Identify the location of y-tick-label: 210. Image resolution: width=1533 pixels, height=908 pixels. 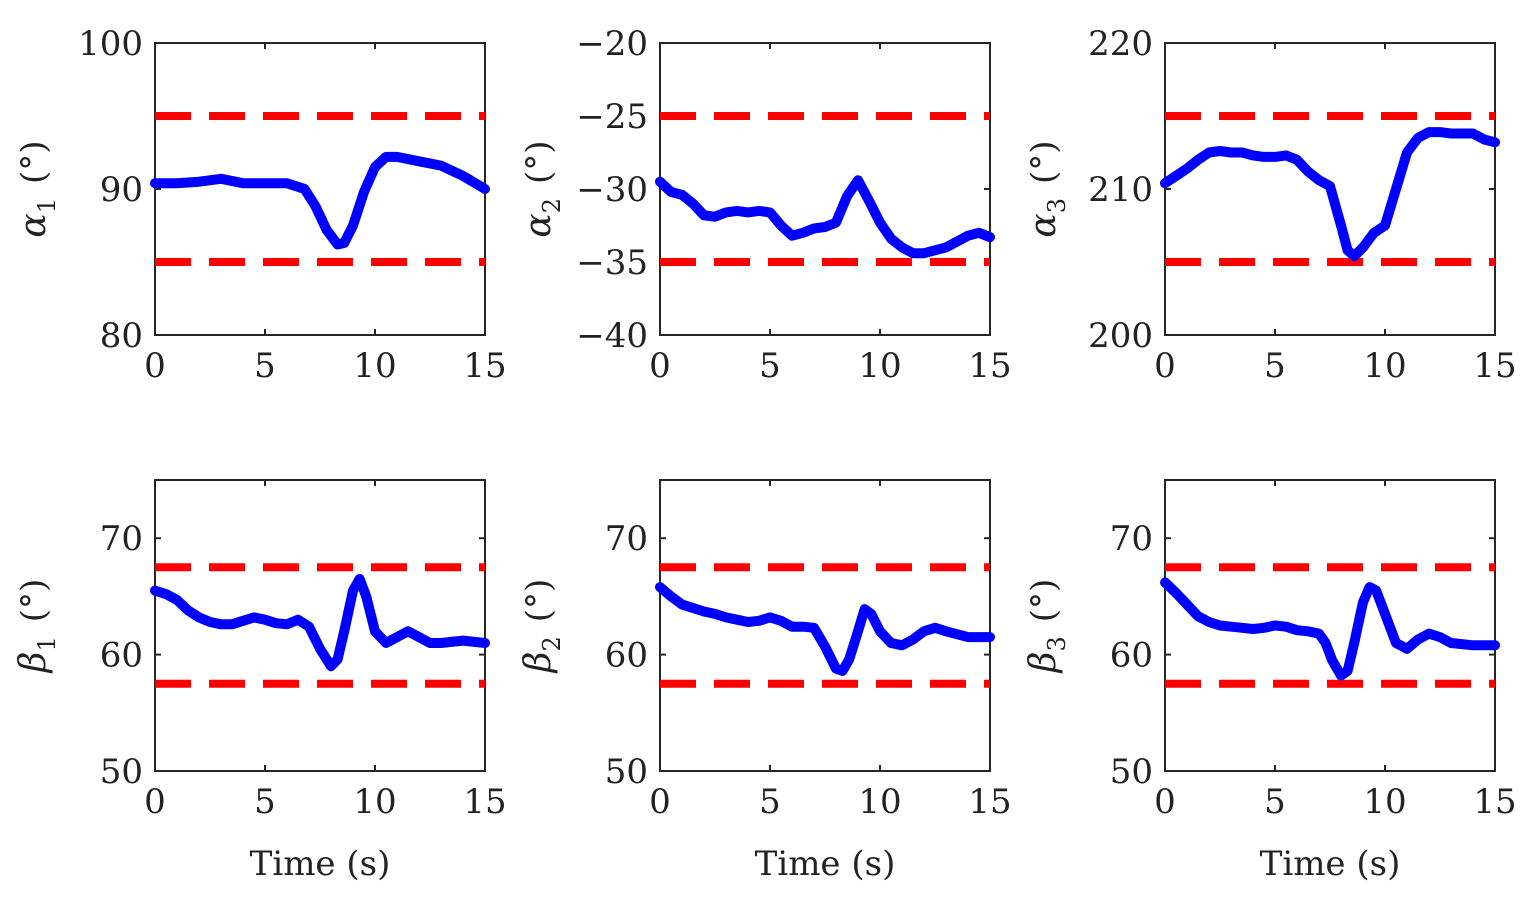
(1120, 190).